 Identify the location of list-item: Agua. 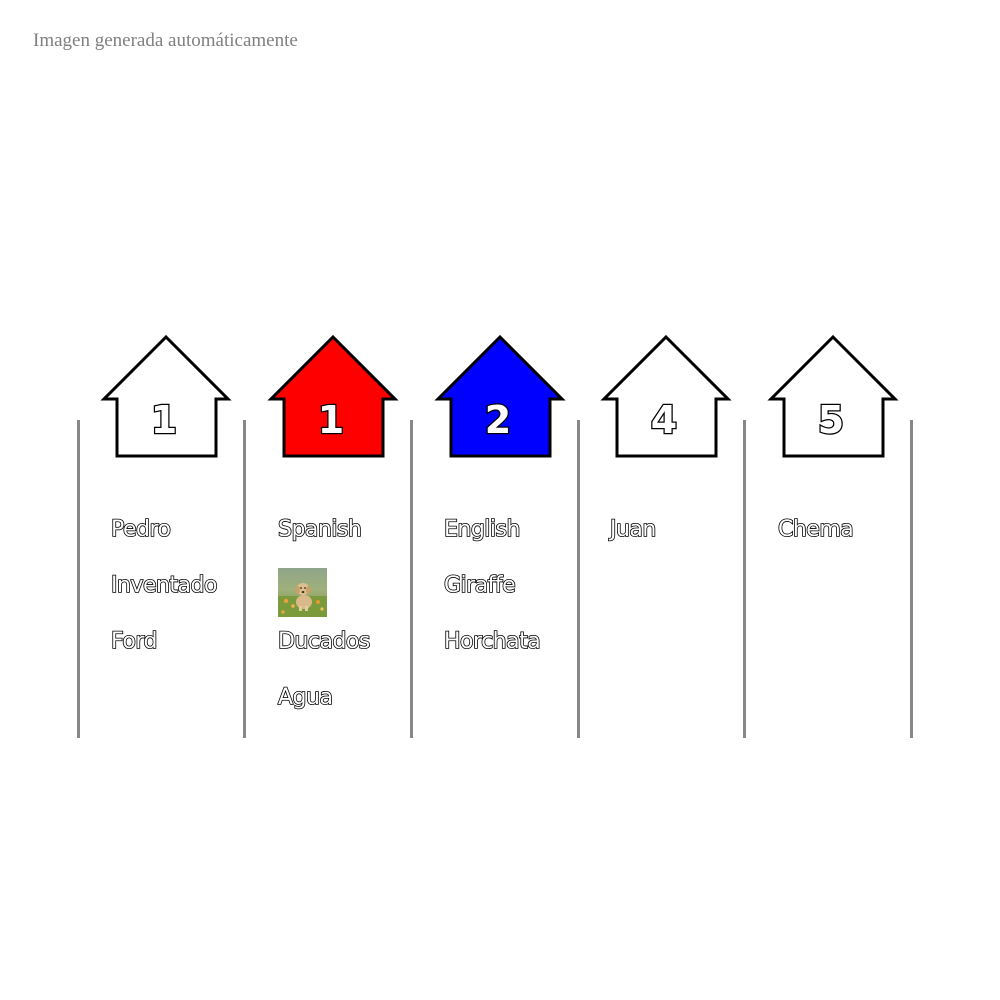
(305, 697).